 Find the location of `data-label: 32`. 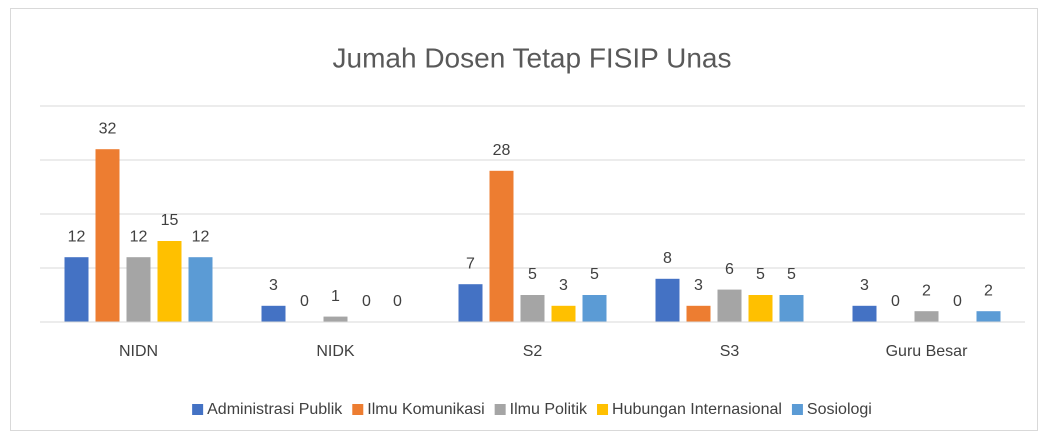

data-label: 32 is located at coordinates (108, 128).